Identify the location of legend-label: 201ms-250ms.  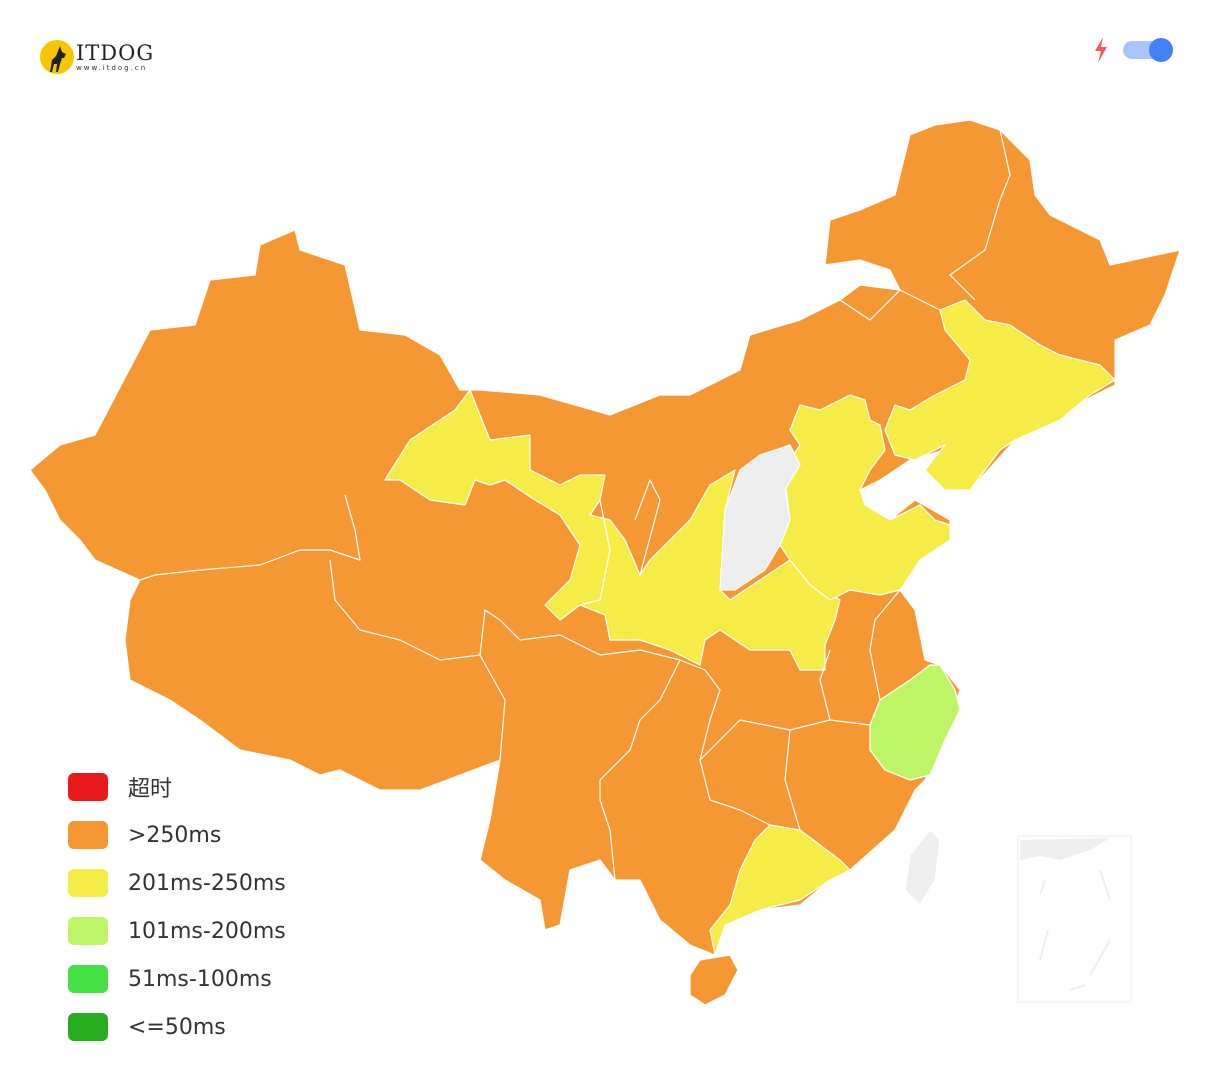
(207, 883).